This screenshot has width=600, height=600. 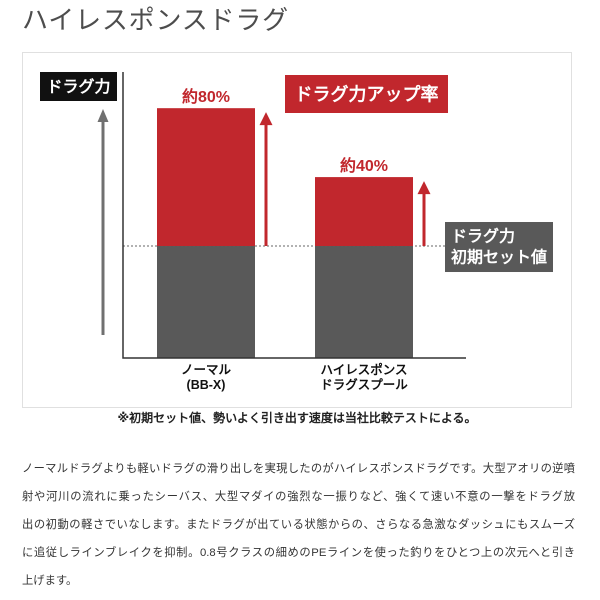 I want to click on initial-set-value-label: ドラグ力 初期セット値, so click(x=499, y=247).